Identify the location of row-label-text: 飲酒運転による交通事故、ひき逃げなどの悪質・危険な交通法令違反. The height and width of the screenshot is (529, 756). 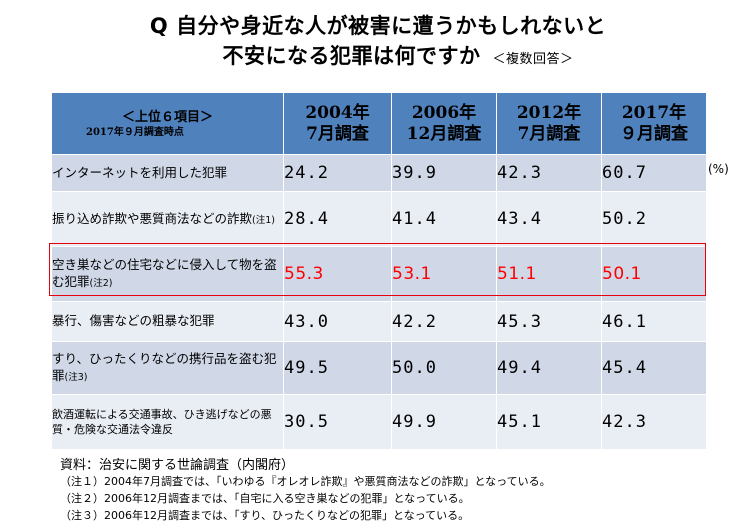
(162, 421).